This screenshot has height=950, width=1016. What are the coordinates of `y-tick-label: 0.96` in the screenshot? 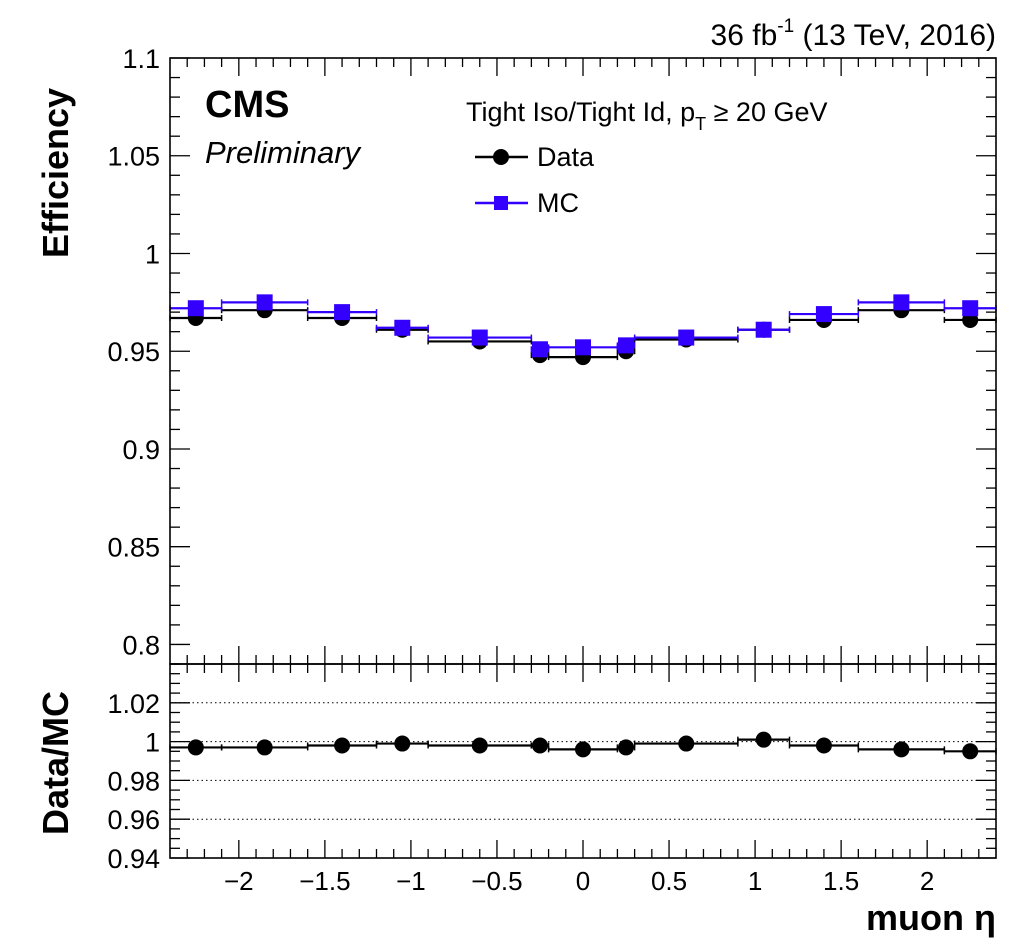 It's located at (133, 820).